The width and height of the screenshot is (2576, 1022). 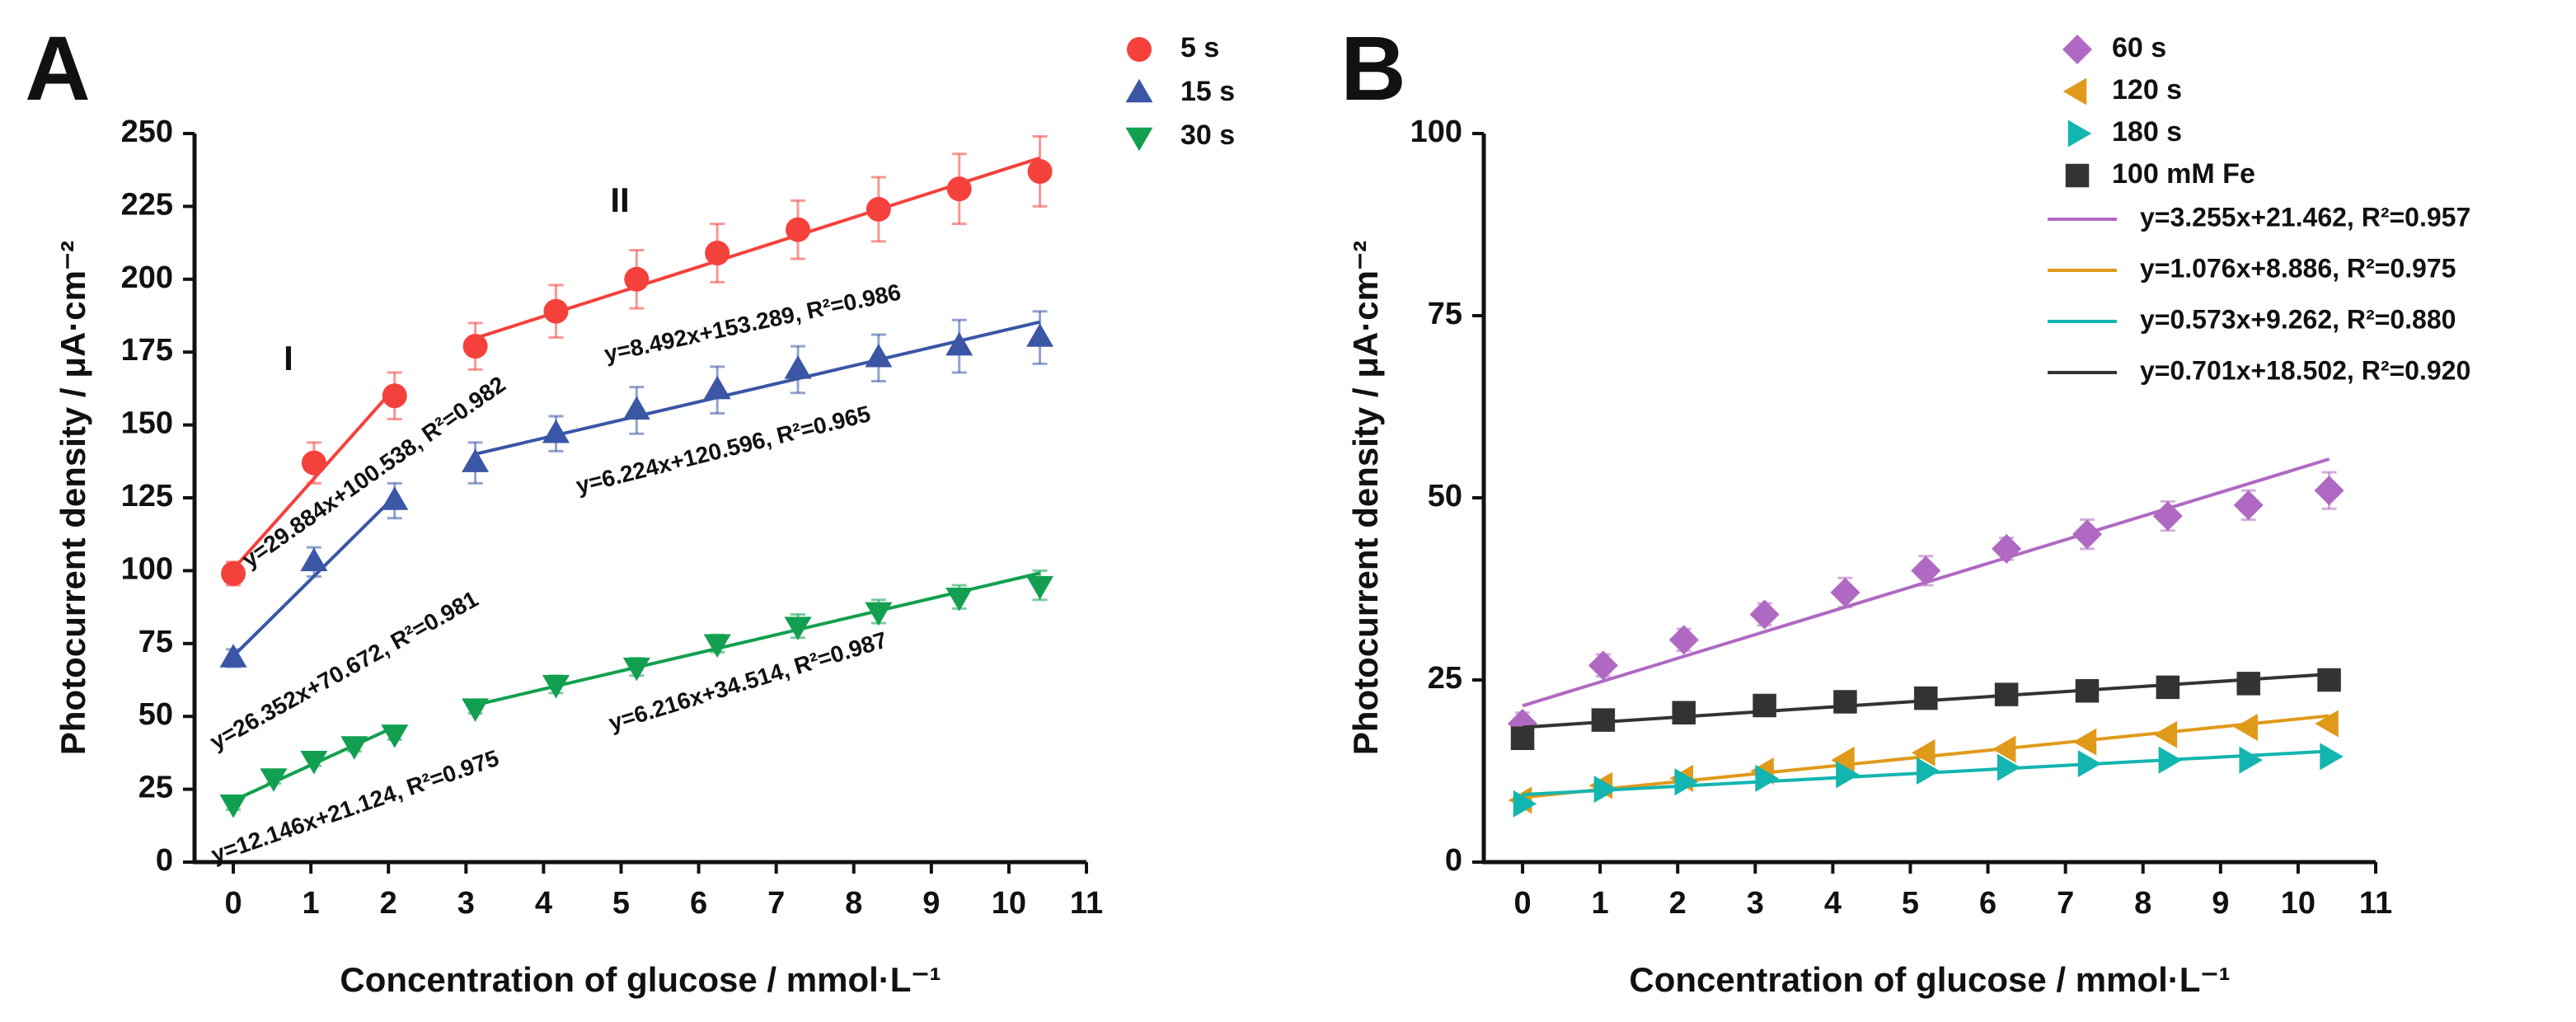 I want to click on y-tick-label: 225, so click(x=147, y=204).